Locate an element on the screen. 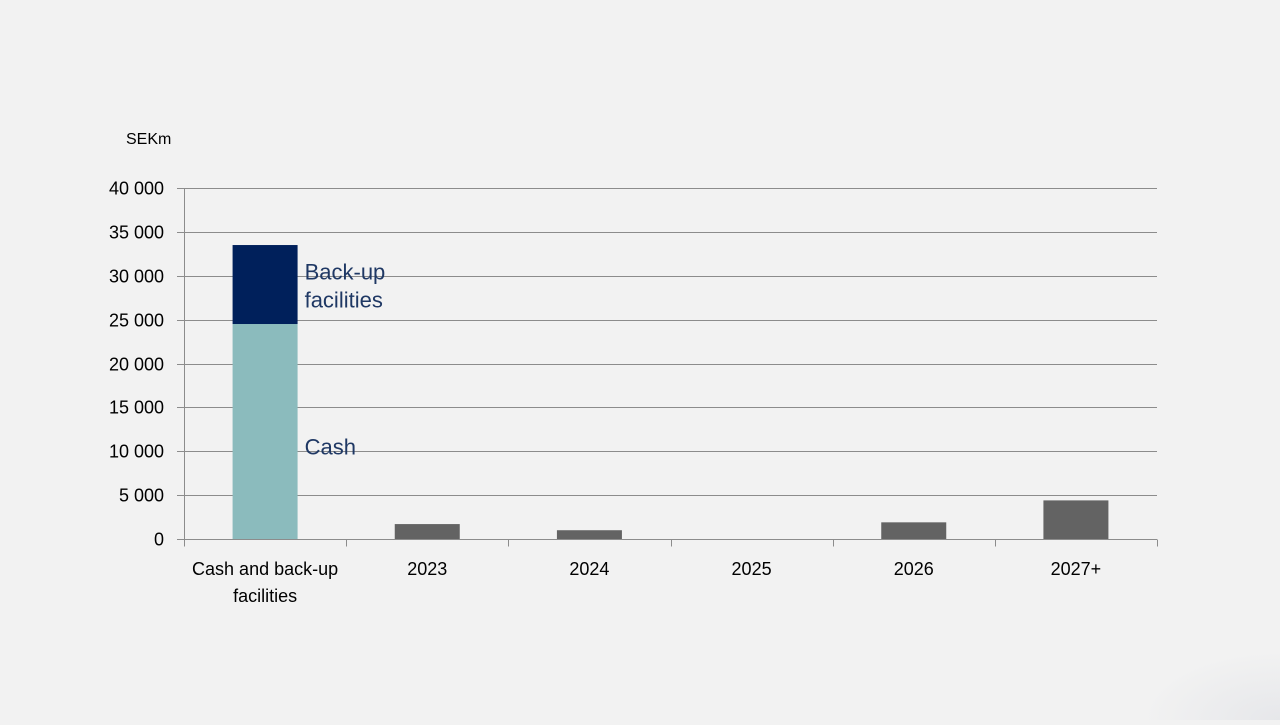  y-tick-label: 10 000 is located at coordinates (136, 452).